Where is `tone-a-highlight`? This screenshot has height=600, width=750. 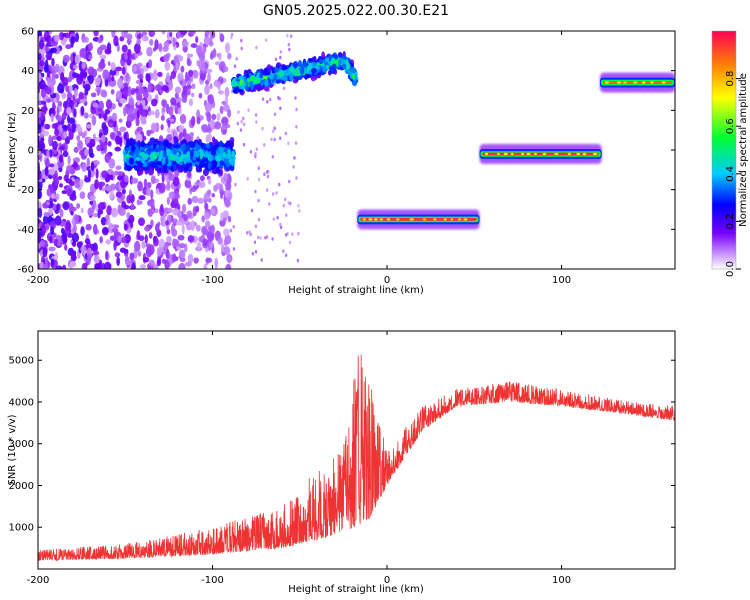
tone-a-highlight is located at coordinates (459, 219).